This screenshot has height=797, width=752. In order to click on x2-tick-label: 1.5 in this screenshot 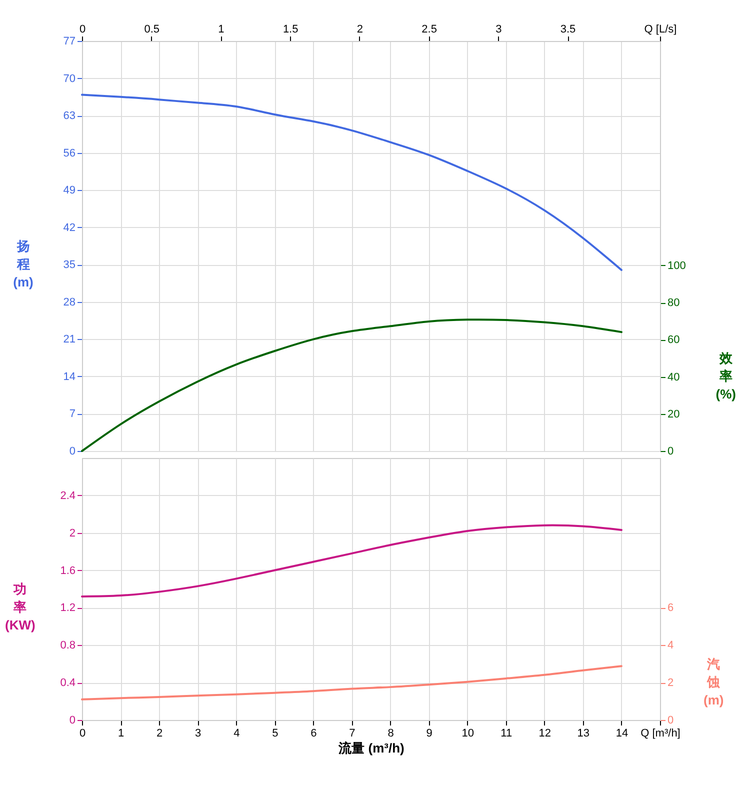, I will do `click(290, 30)`.